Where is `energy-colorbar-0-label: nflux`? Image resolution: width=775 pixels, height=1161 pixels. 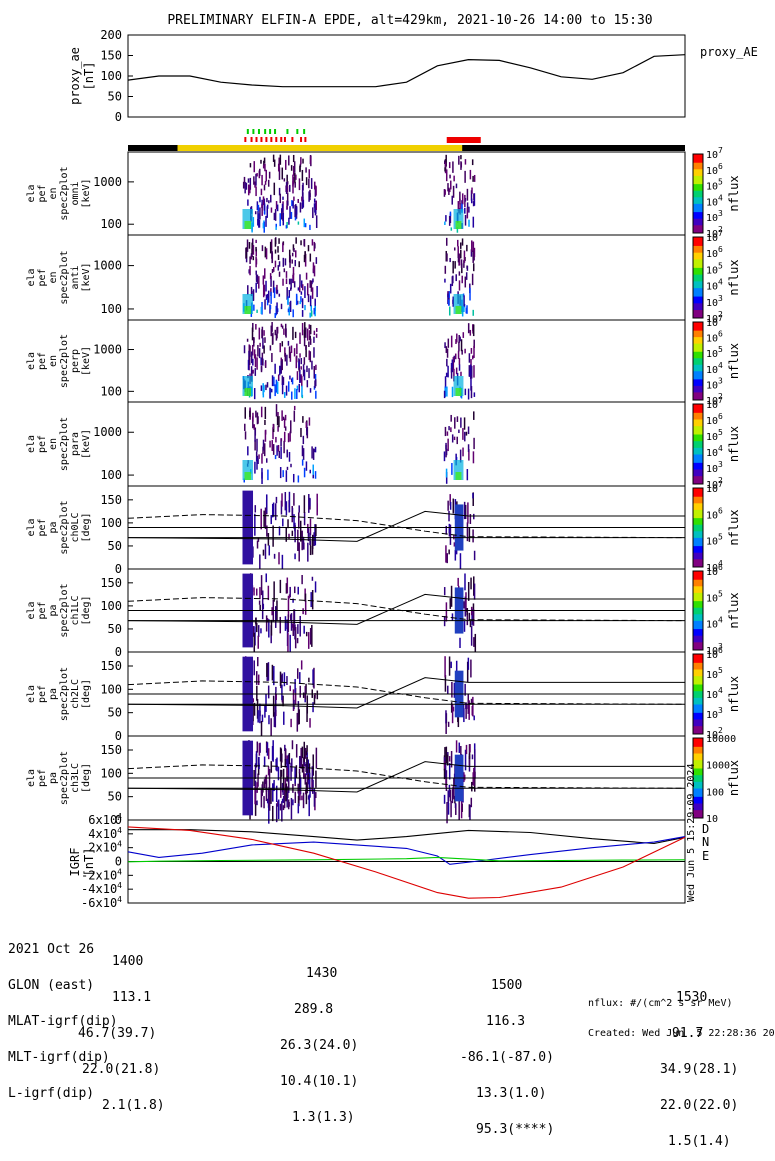
energy-colorbar-0-label: nflux is located at coordinates (734, 193).